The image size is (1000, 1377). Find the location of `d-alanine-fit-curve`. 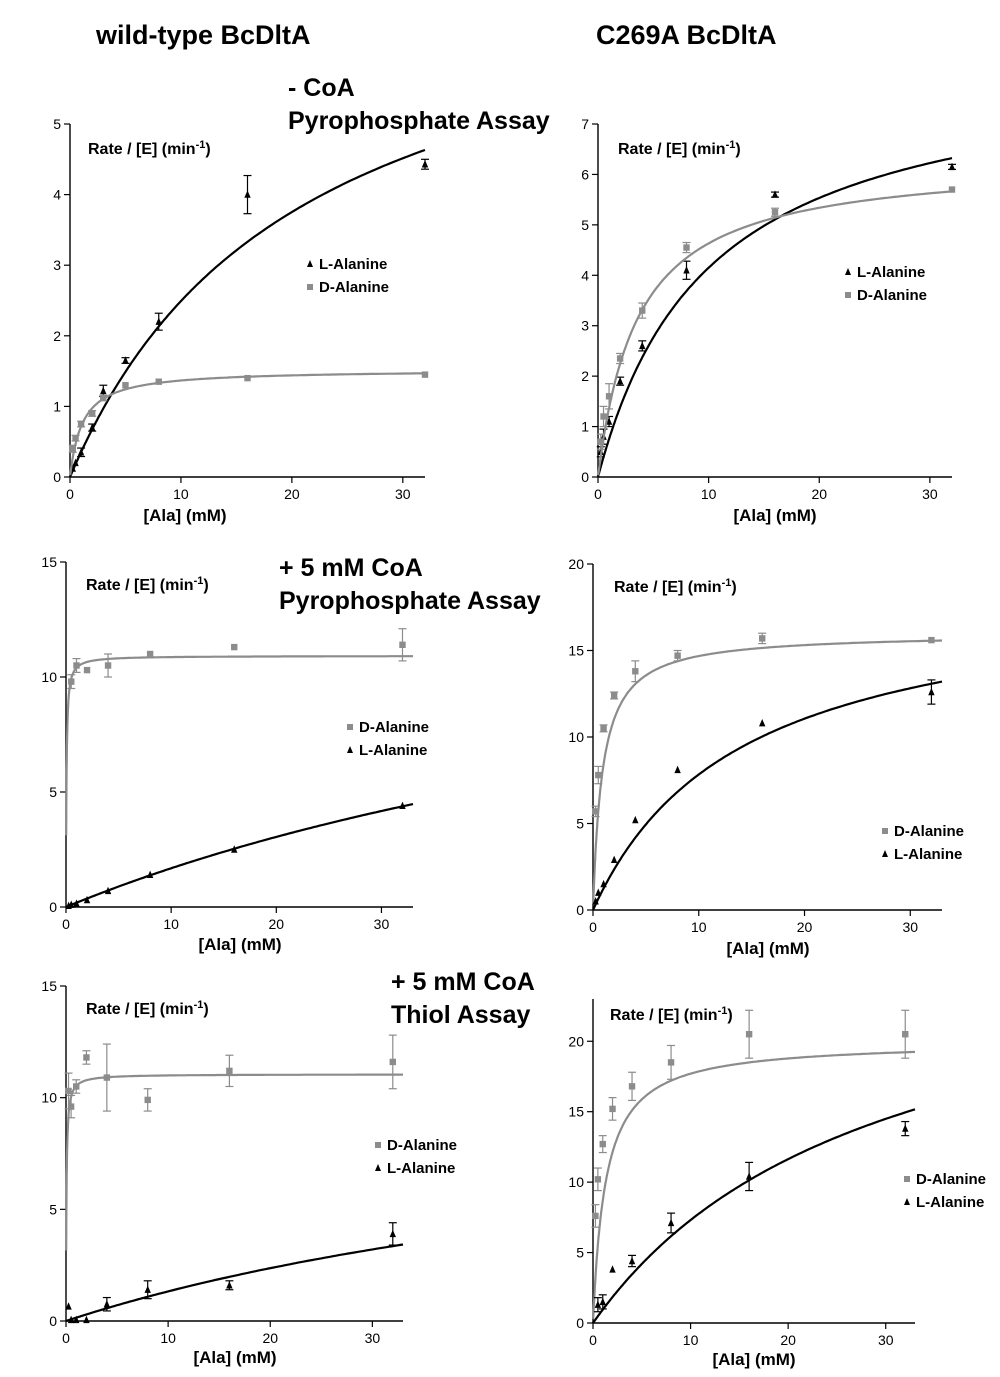

d-alanine-fit-curve is located at coordinates (754, 1184).